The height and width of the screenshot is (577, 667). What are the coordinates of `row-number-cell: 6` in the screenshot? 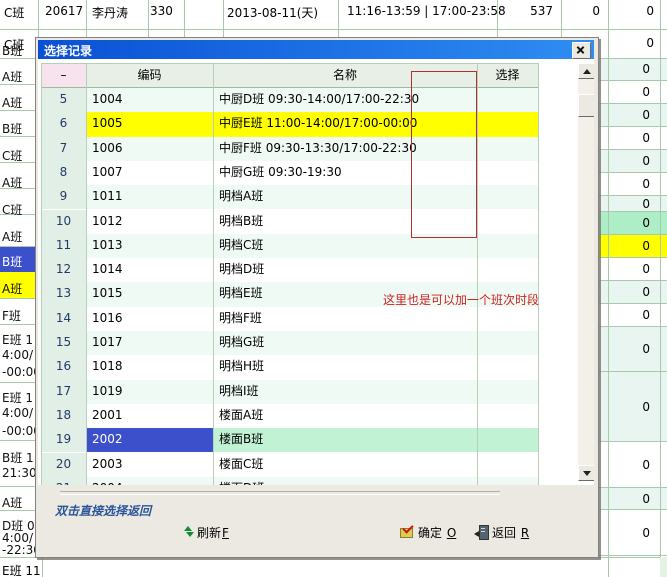 It's located at (63, 124).